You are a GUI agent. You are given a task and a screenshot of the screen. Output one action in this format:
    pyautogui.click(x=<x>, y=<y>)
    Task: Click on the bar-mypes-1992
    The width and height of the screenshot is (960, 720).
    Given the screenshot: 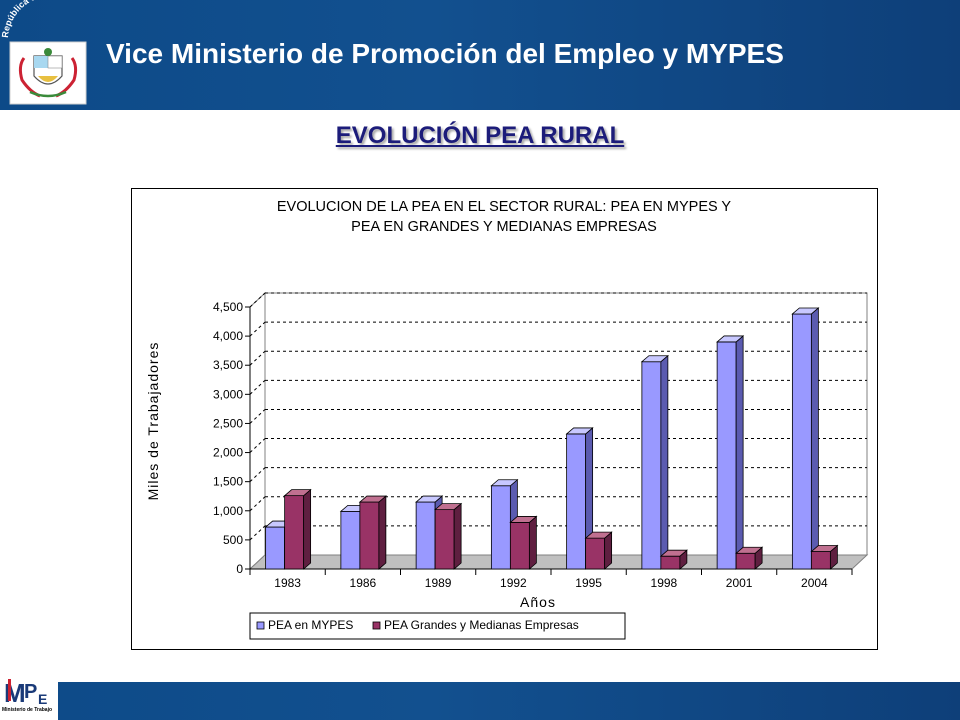 What is the action you would take?
    pyautogui.click(x=500, y=527)
    